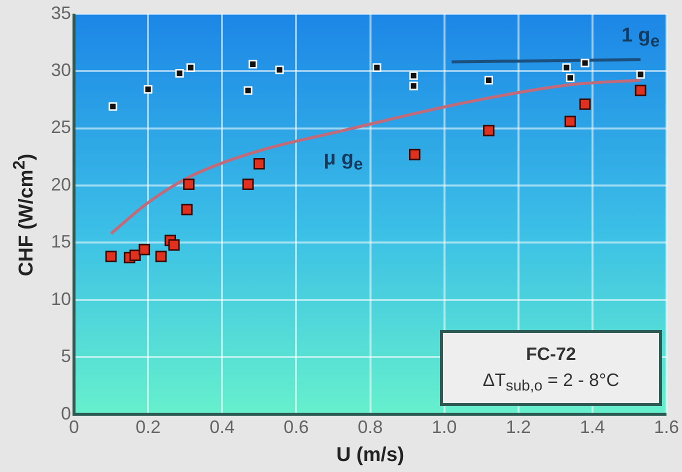  Describe the element at coordinates (66, 356) in the screenshot. I see `y-tick-label: 5` at that location.